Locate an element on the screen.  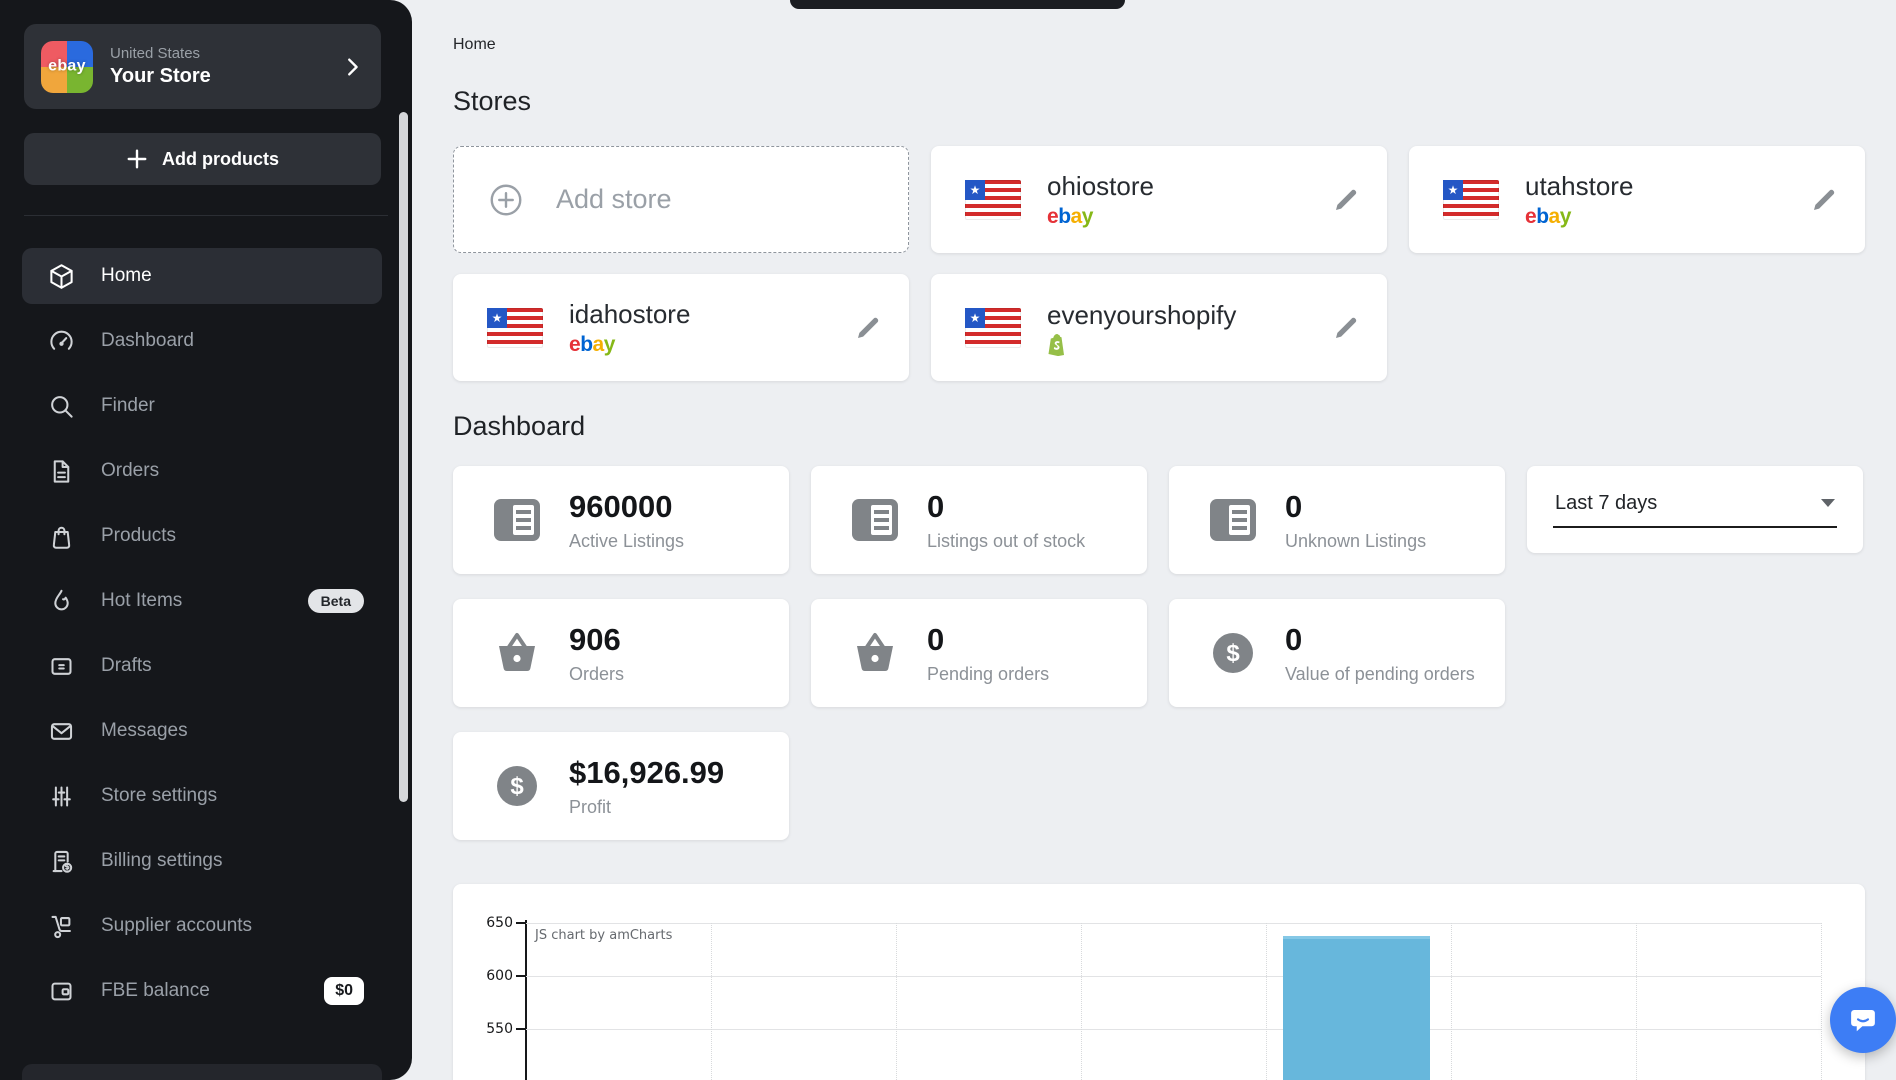
store-card-idahostore: ★ idahostore ebay is located at coordinates (681, 327).